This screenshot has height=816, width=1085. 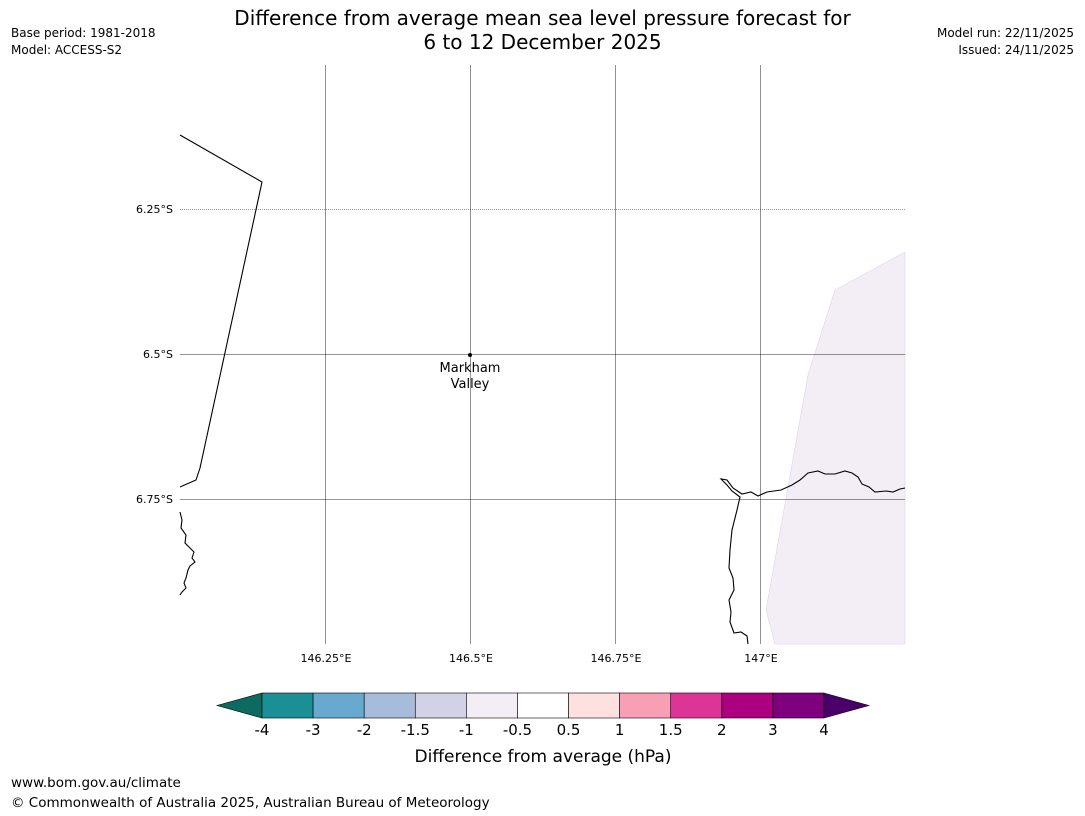 I want to click on colorbar-tick-label: -1.5, so click(x=415, y=730).